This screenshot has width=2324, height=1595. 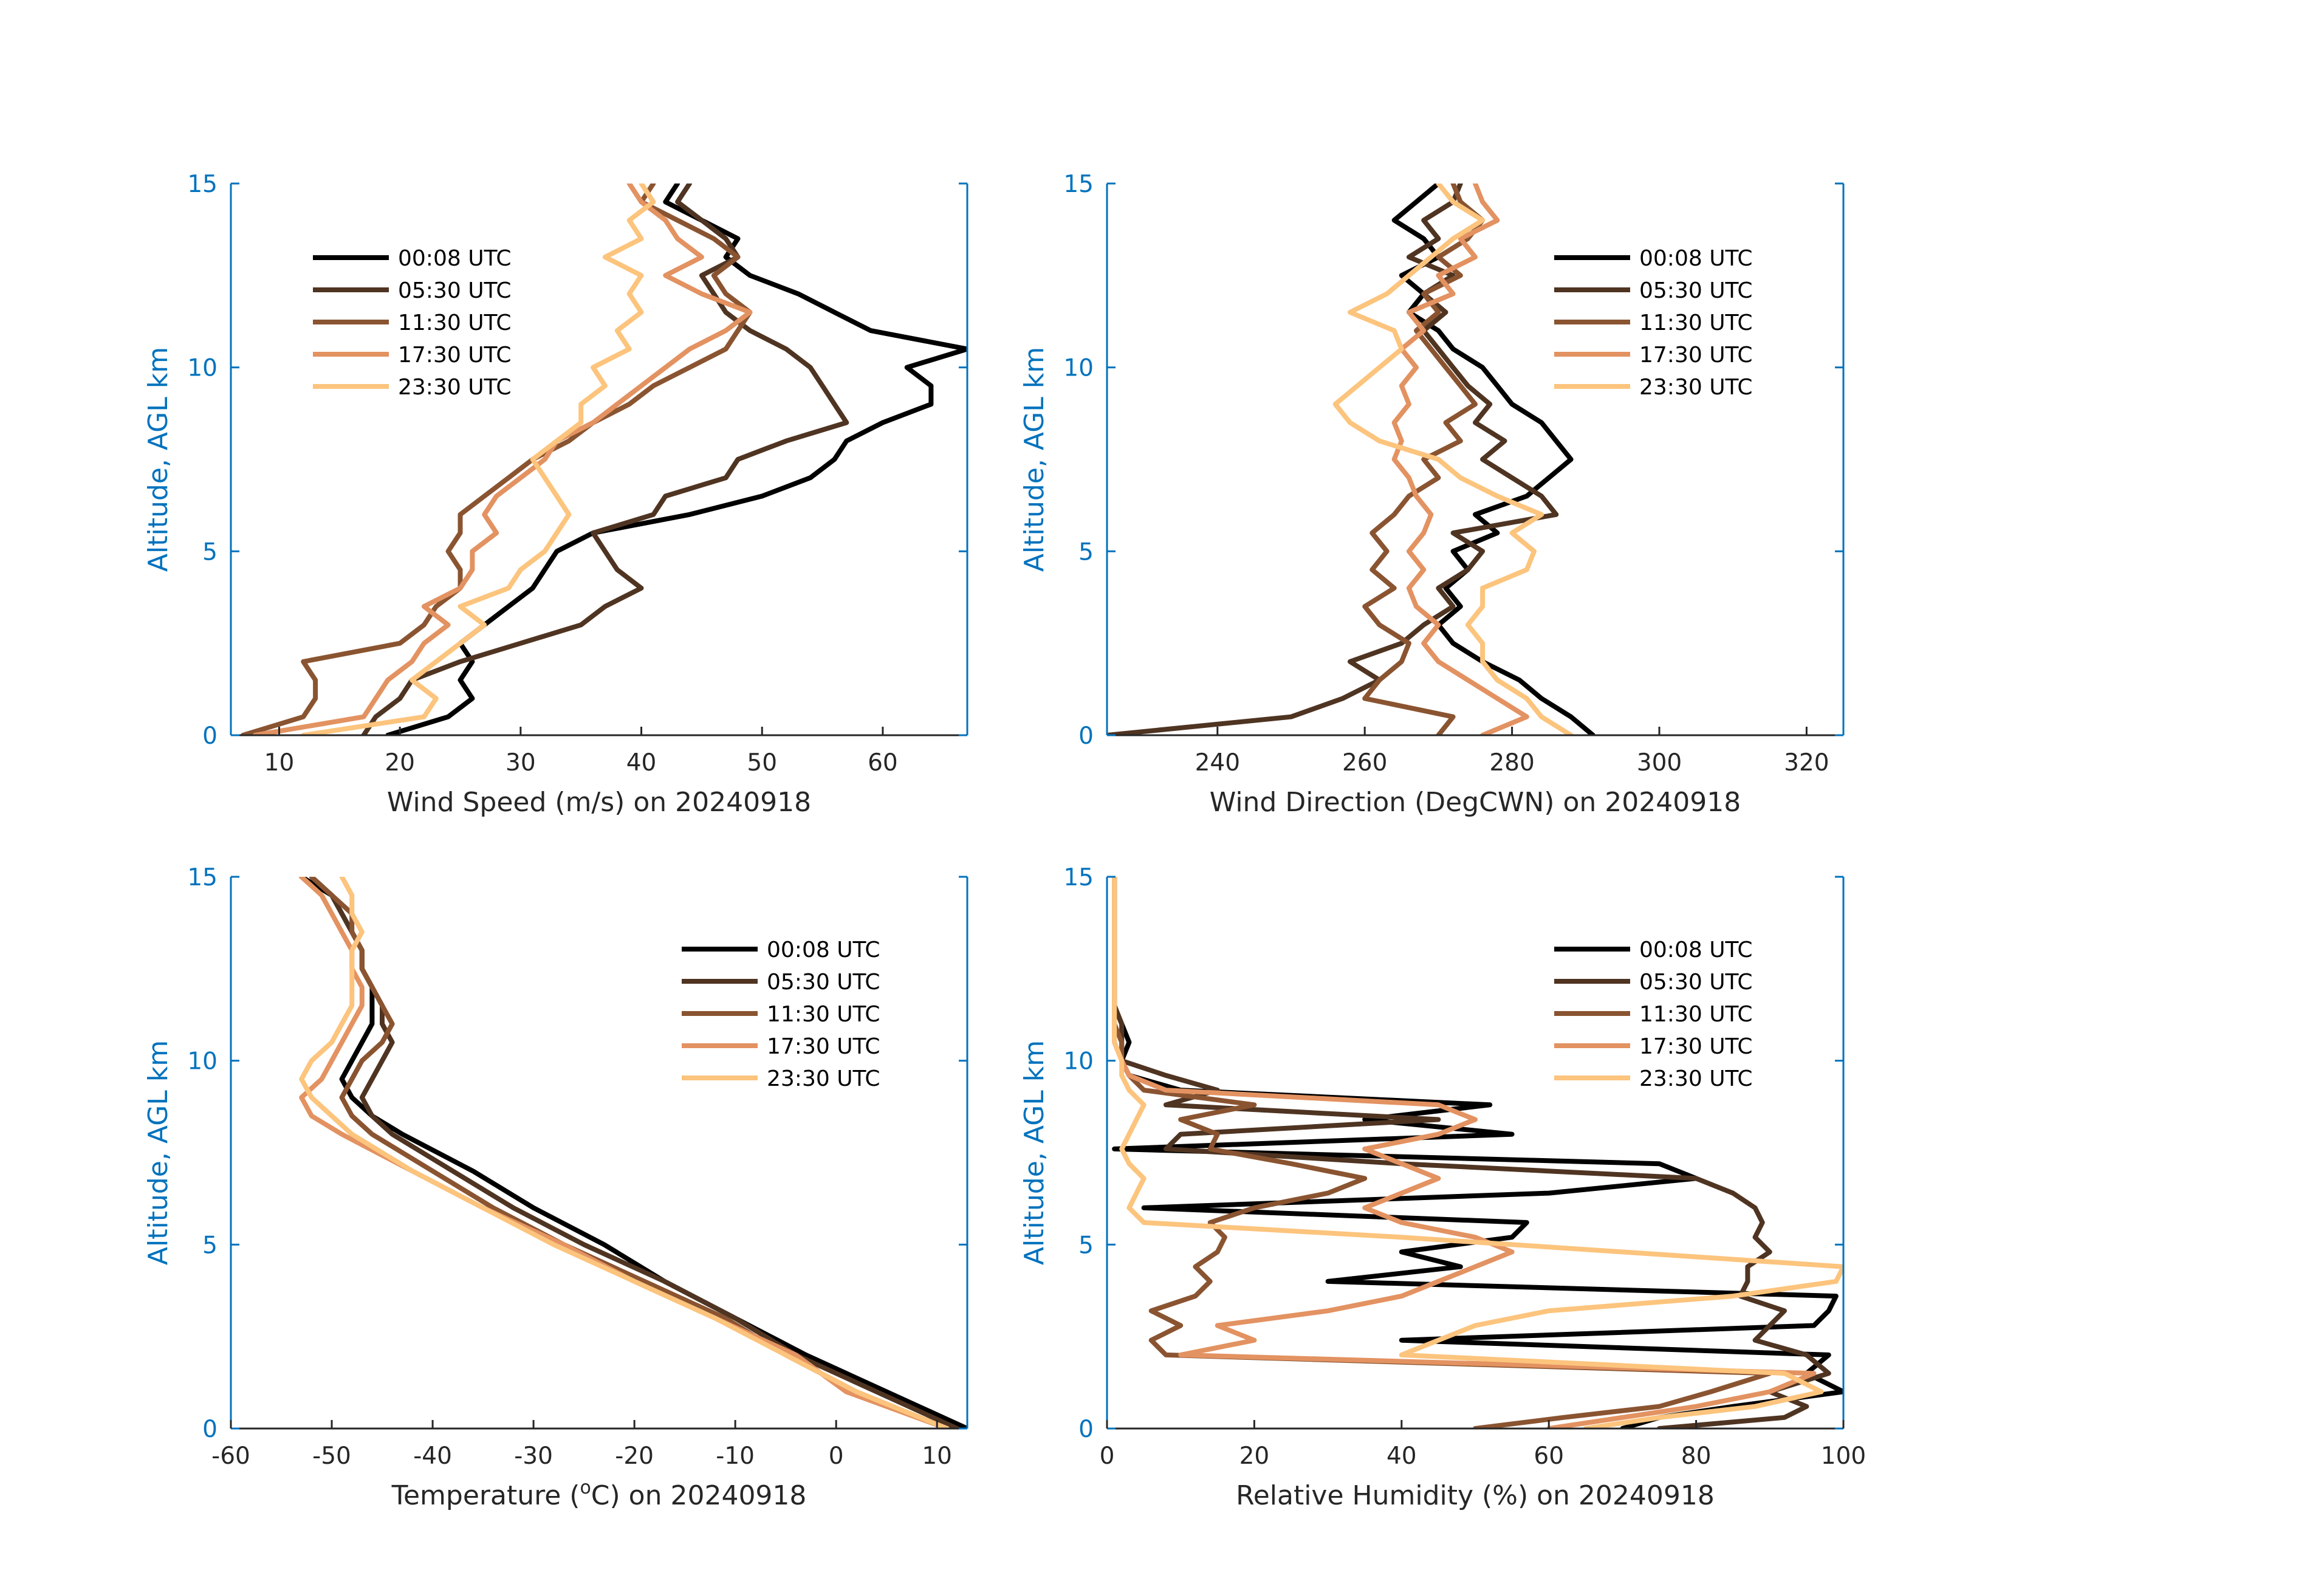 I want to click on temperature-y-tick-label: 0, so click(x=210, y=1429).